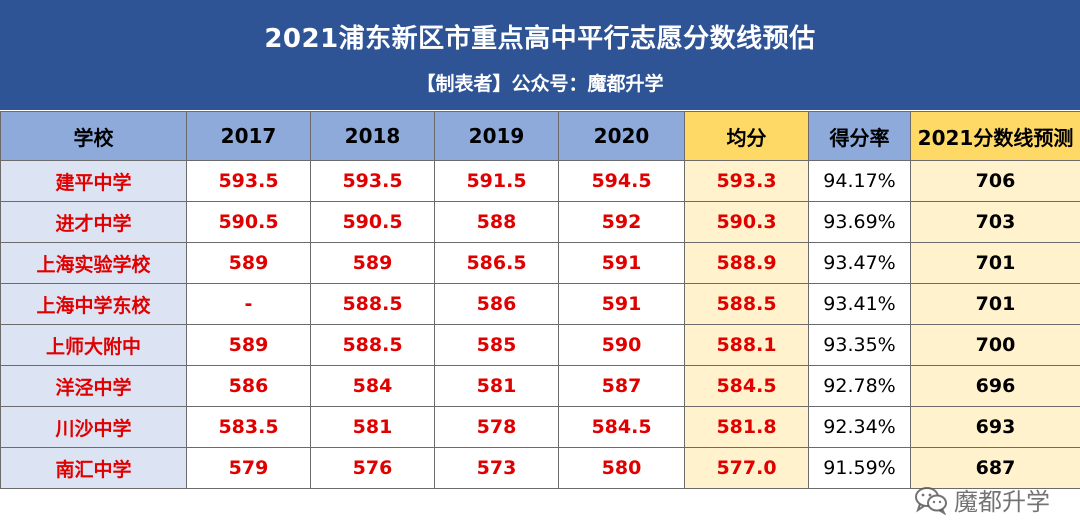  Describe the element at coordinates (621, 345) in the screenshot. I see `score-2020-cell: 590` at that location.